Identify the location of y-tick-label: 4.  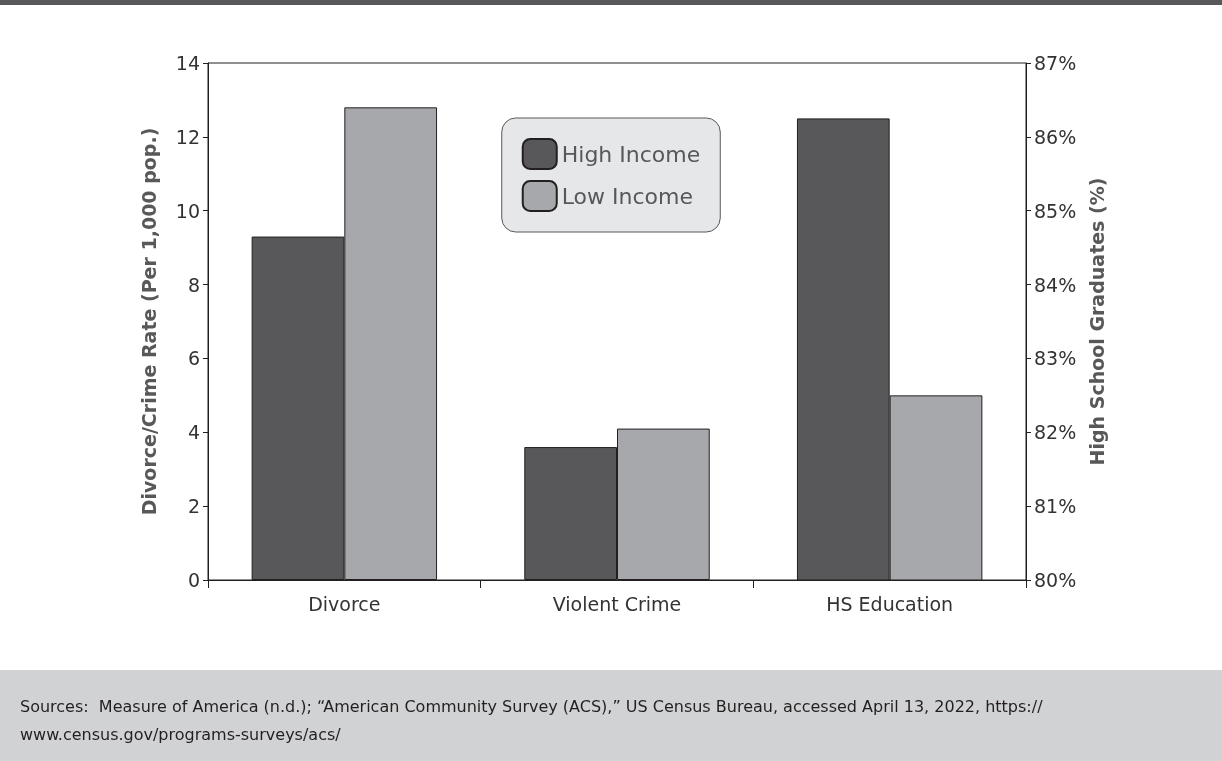
(193, 432).